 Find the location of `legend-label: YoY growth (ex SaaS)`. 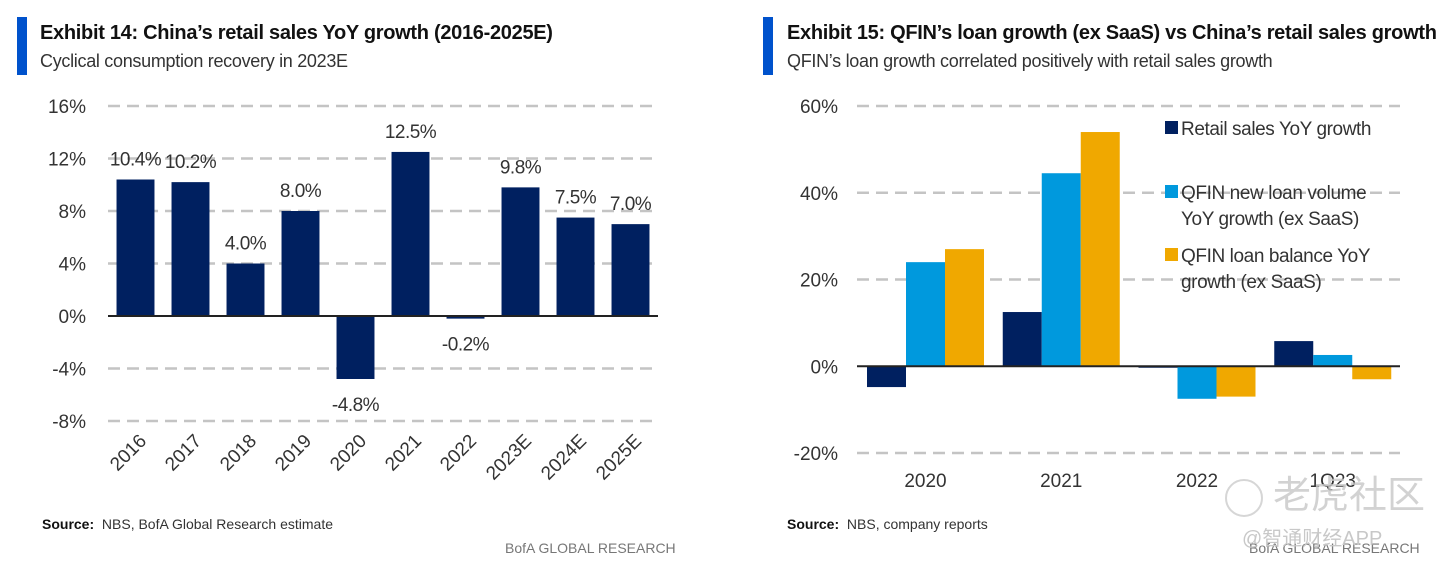

legend-label: YoY growth (ex SaaS) is located at coordinates (1270, 219).